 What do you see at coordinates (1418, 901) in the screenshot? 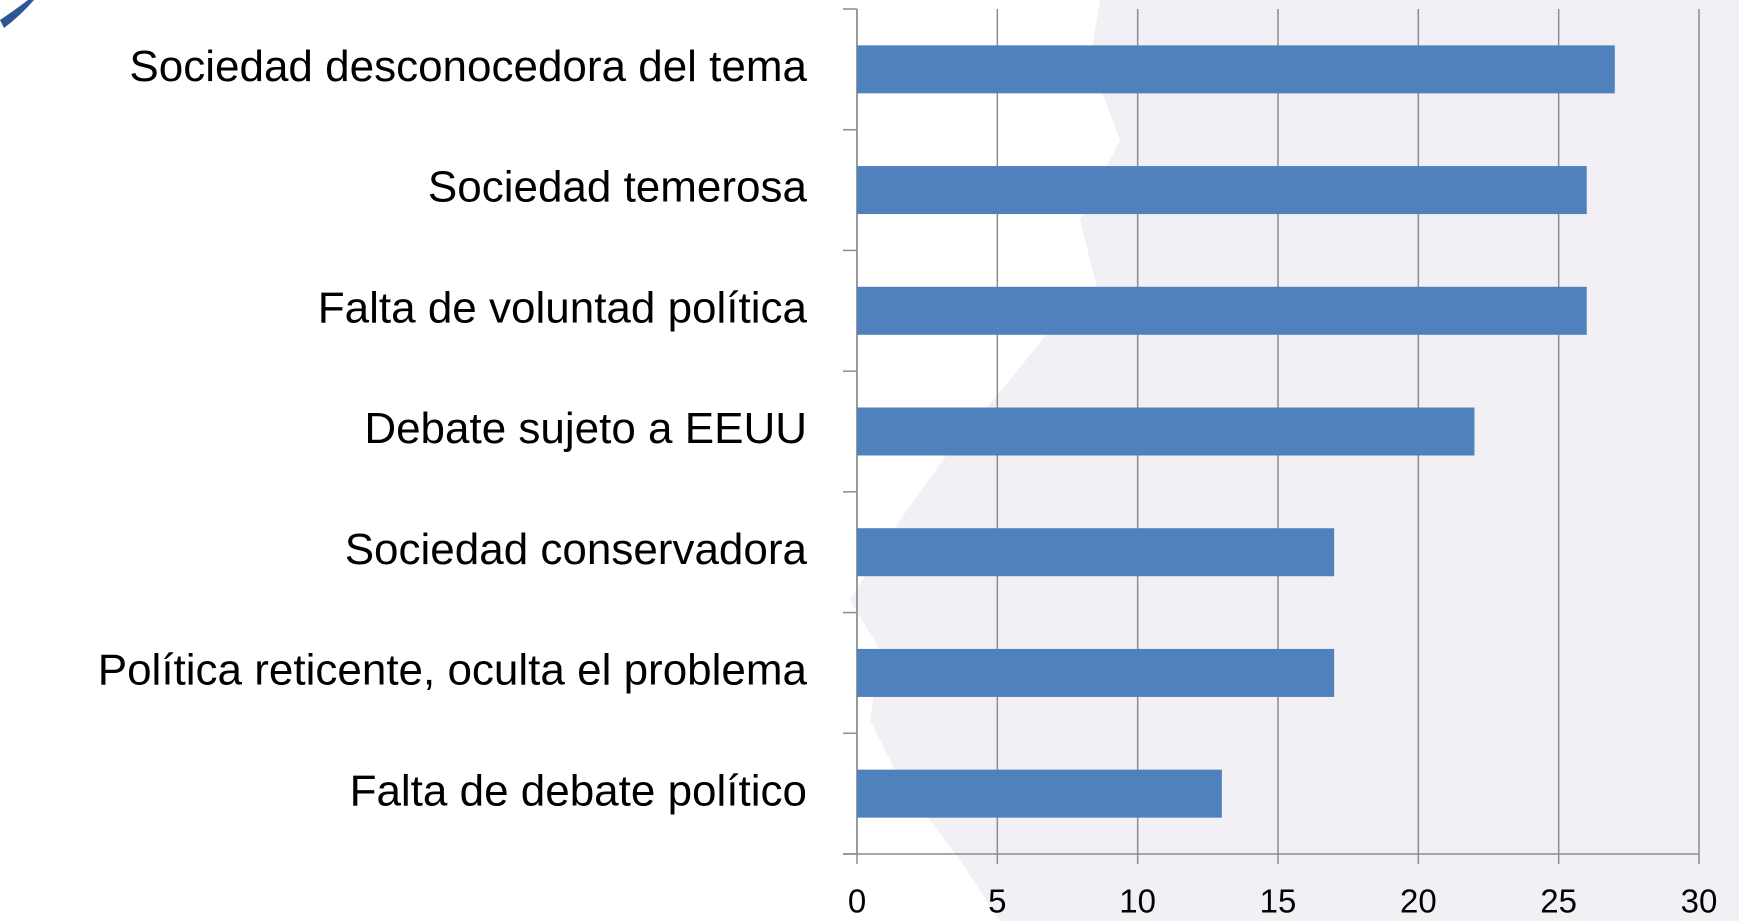
I see `x-tick-label: 20` at bounding box center [1418, 901].